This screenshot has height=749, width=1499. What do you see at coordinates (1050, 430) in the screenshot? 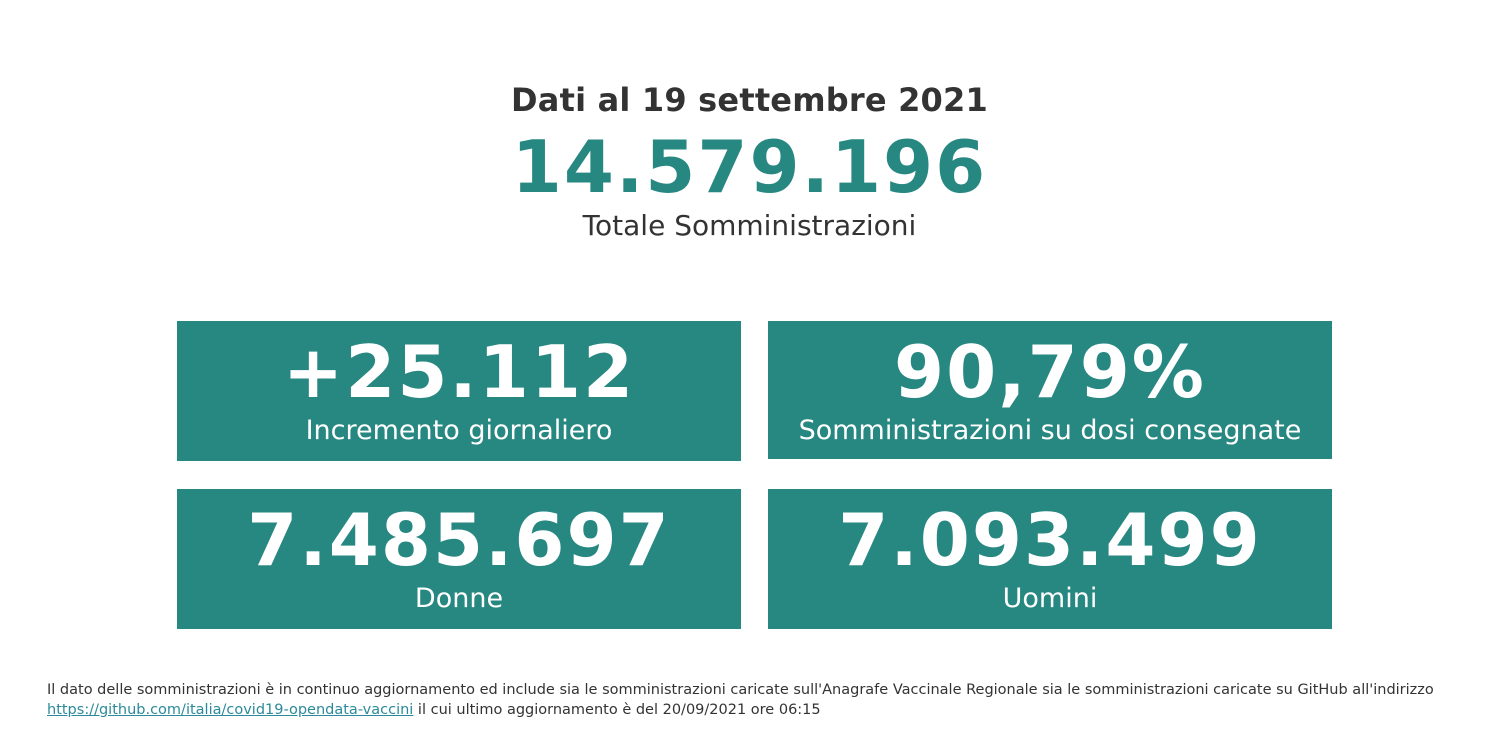
I see `delivered-doses-ratio-label: Somministrazioni su dosi consegnate` at bounding box center [1050, 430].